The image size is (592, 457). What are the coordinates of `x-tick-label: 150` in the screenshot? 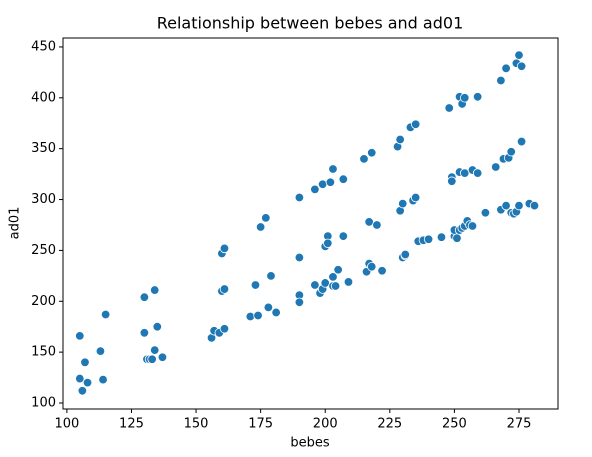 It's located at (196, 424).